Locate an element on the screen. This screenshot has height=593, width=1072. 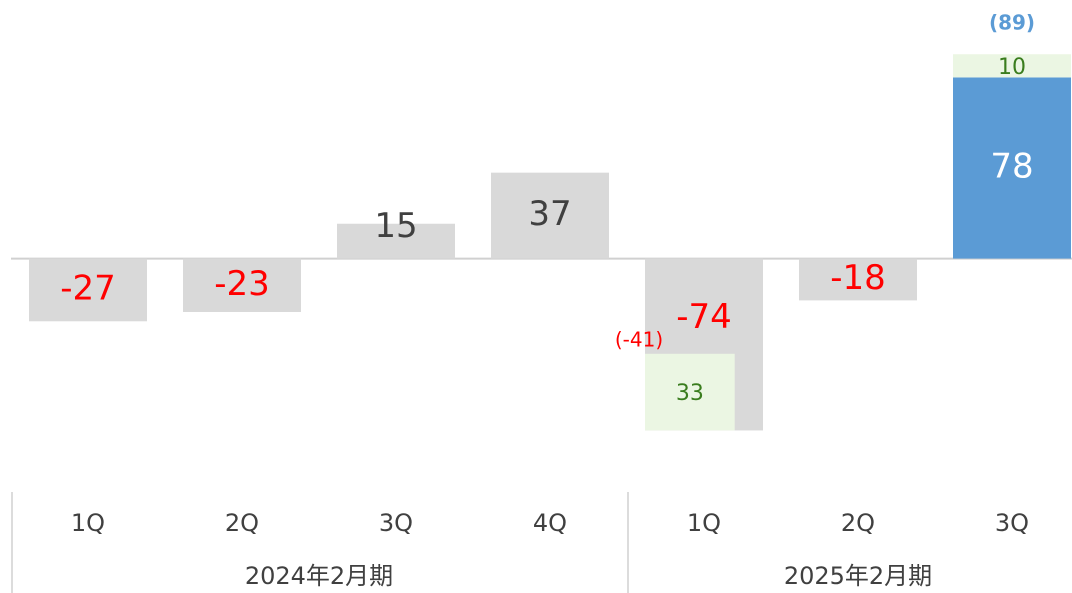
value-label: 37 is located at coordinates (549, 214).